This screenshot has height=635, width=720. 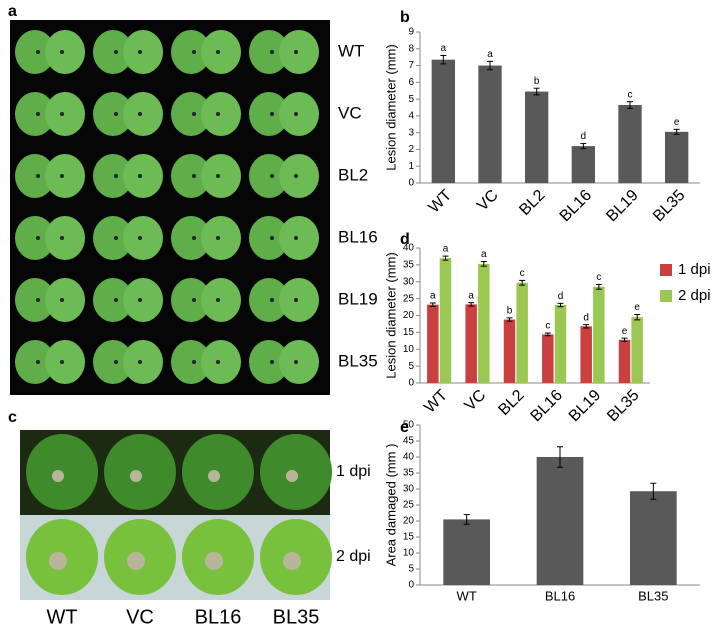 I want to click on y-tick-label: 8, so click(x=411, y=48).